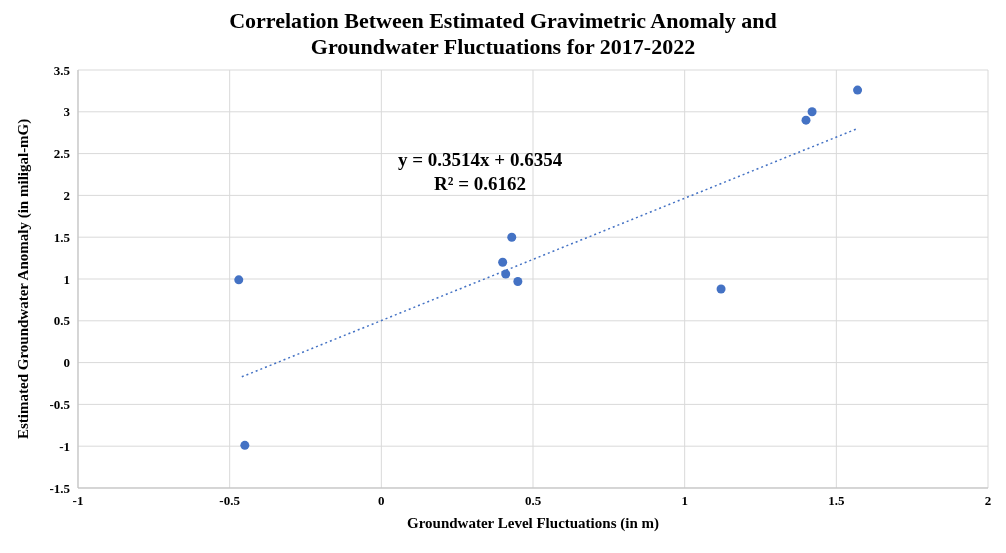 This screenshot has width=1006, height=553. Describe the element at coordinates (988, 501) in the screenshot. I see `x-tick-label: 2` at that location.